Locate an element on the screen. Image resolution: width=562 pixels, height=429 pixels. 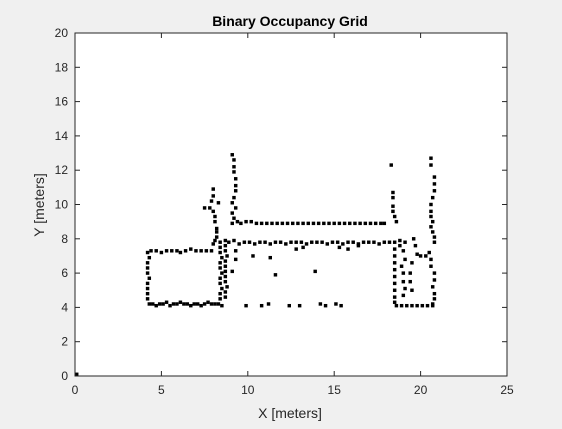
x-axis-label: X [meters] is located at coordinates (290, 413).